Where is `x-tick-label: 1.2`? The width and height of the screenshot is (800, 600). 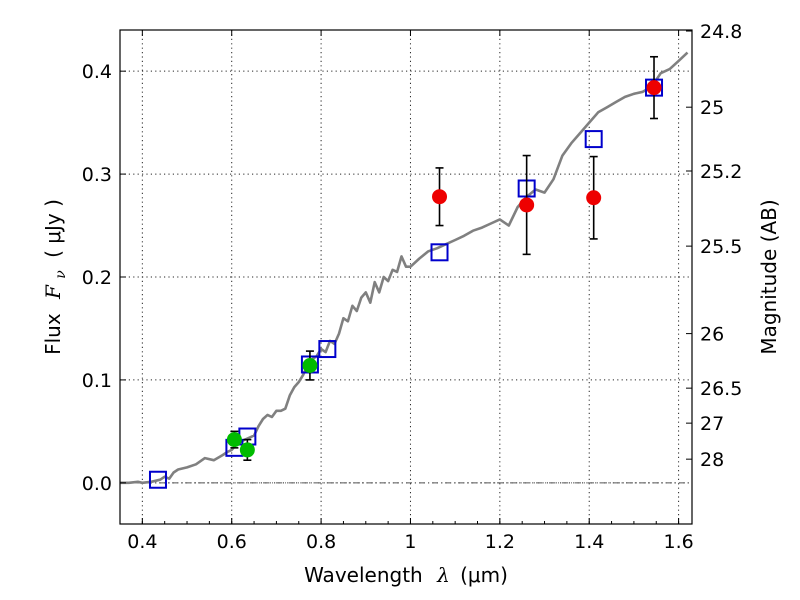 x-tick-label: 1.2 is located at coordinates (500, 542).